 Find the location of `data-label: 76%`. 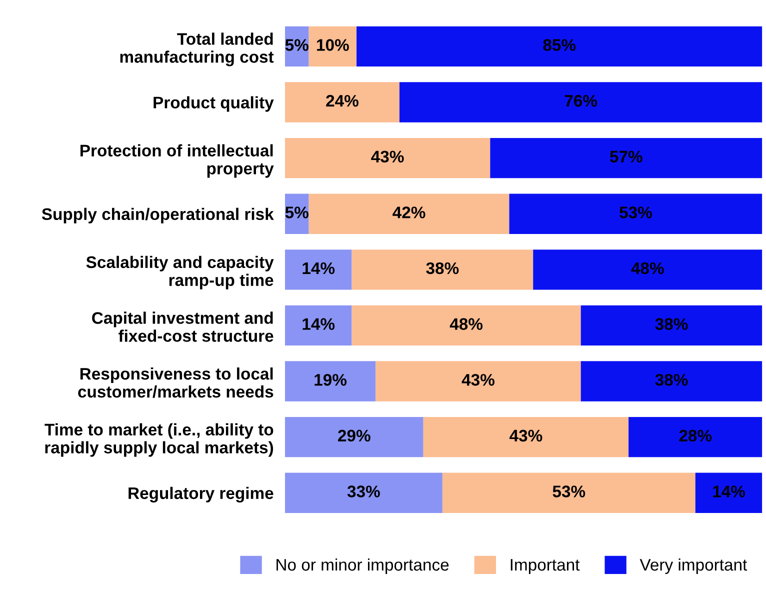

data-label: 76% is located at coordinates (581, 100).